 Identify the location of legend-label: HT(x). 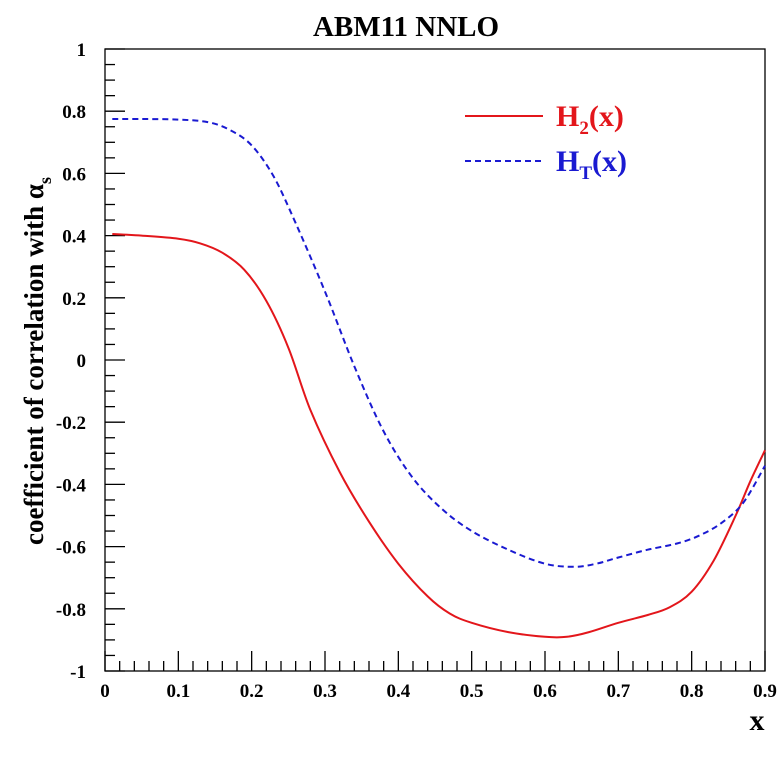
(591, 164).